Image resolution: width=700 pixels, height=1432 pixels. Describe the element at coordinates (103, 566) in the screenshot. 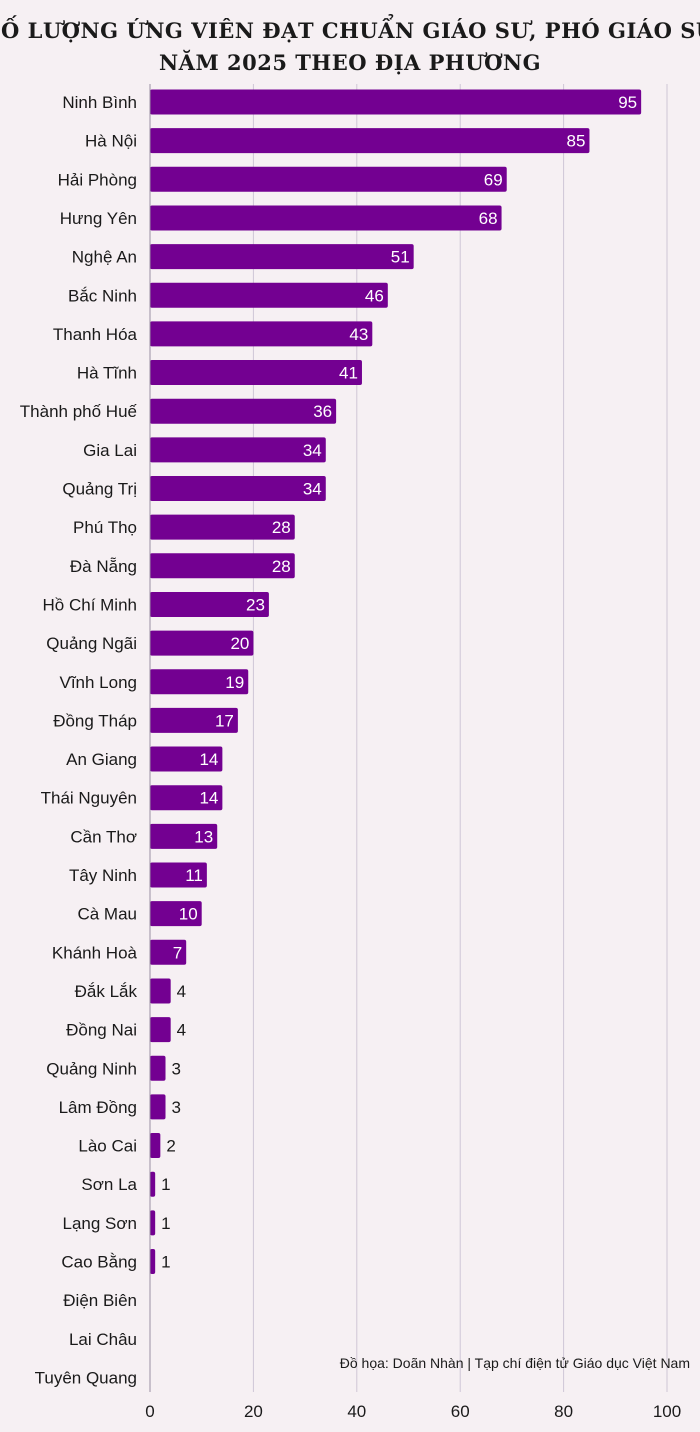

I see `category-label: Đà Nẵng` at that location.